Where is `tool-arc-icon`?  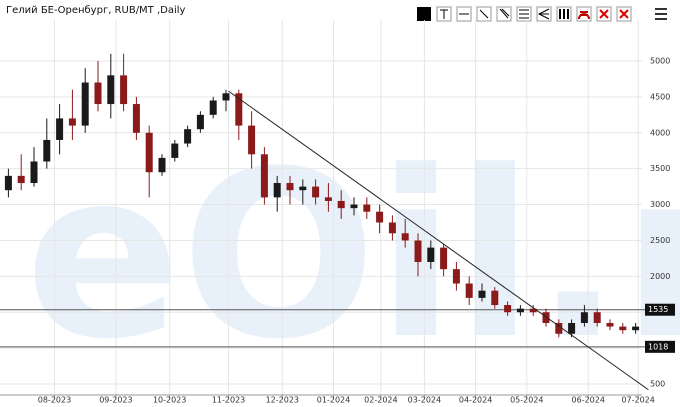
tool-arc-icon is located at coordinates (584, 15).